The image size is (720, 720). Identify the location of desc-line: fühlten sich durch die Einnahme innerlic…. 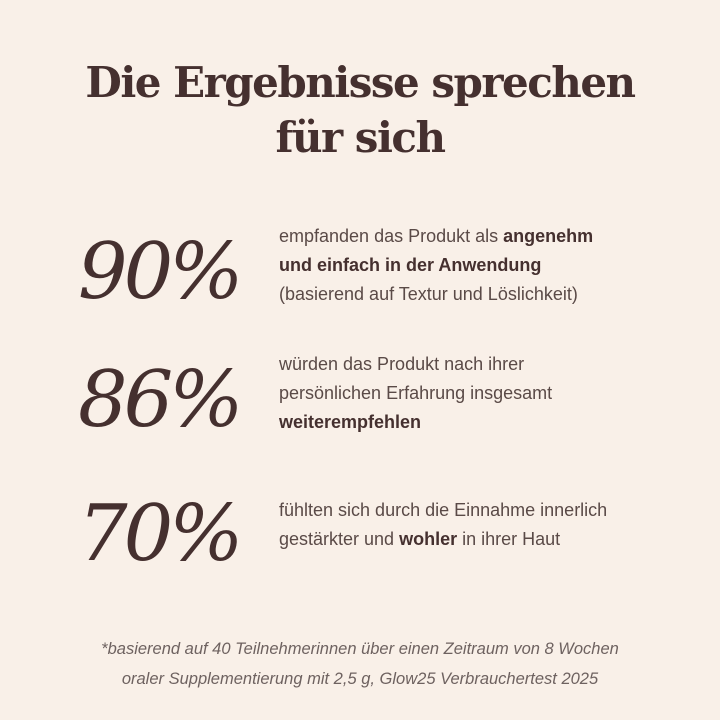
(443, 510).